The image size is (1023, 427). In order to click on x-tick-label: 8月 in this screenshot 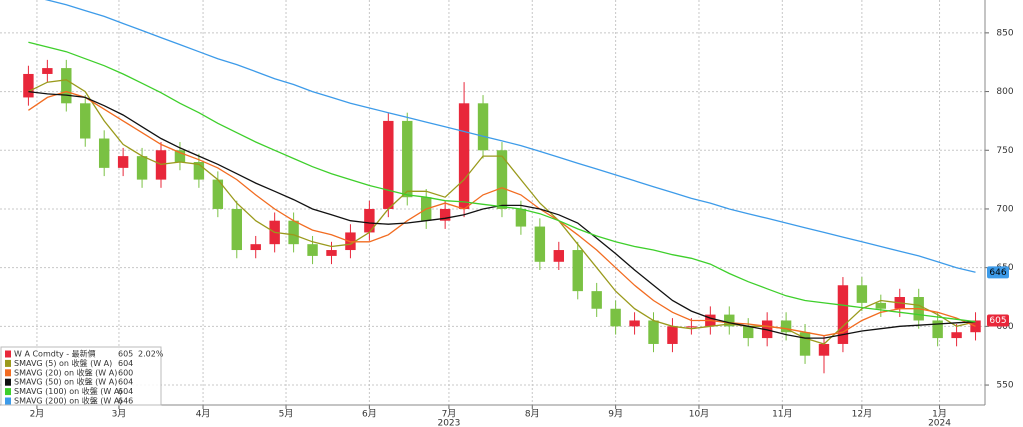, I will do `click(532, 414)`.